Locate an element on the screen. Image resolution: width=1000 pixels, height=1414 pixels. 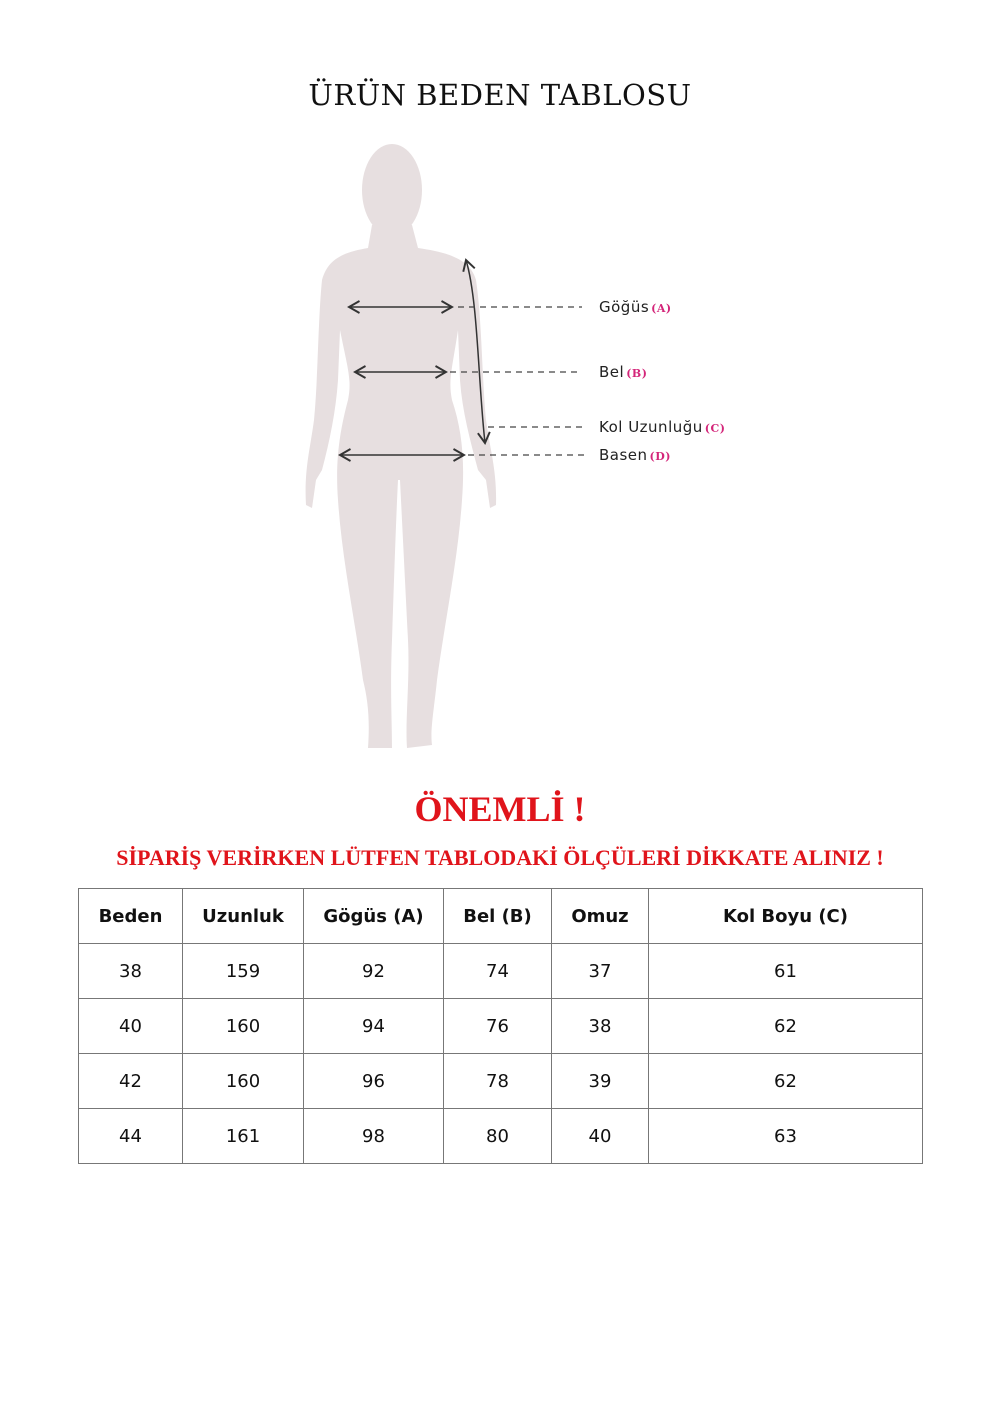
table-cell: 98 is located at coordinates (373, 1136).